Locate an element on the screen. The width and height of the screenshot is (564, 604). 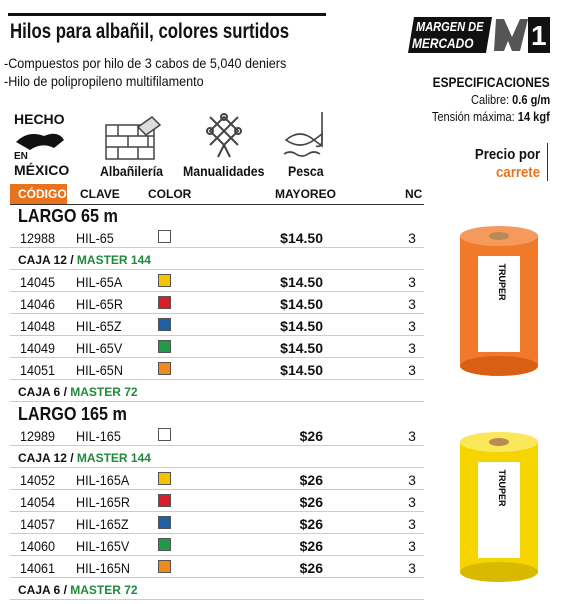
badge: MARGEN DE MERCADO 1 is located at coordinates (479, 35).